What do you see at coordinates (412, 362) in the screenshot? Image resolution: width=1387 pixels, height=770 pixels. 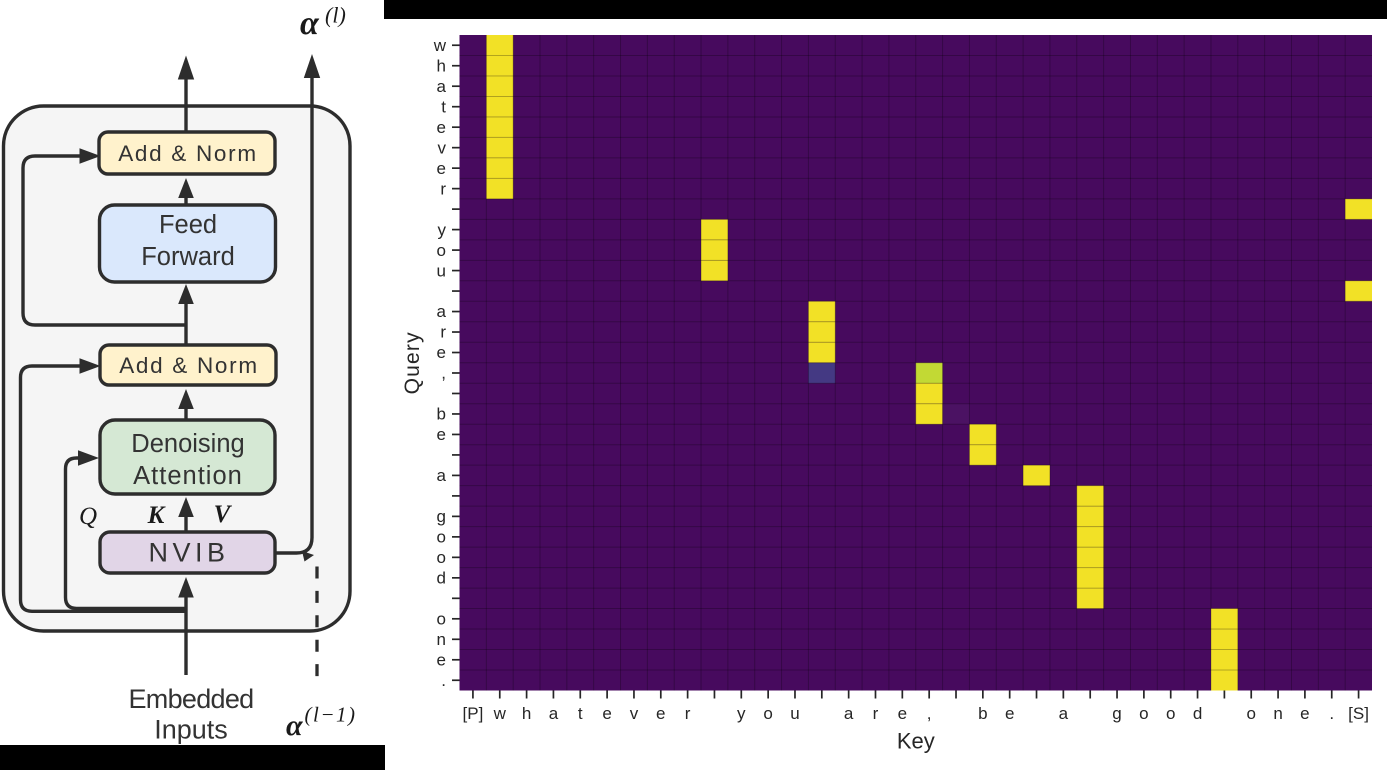 I see `svg-text: Query` at bounding box center [412, 362].